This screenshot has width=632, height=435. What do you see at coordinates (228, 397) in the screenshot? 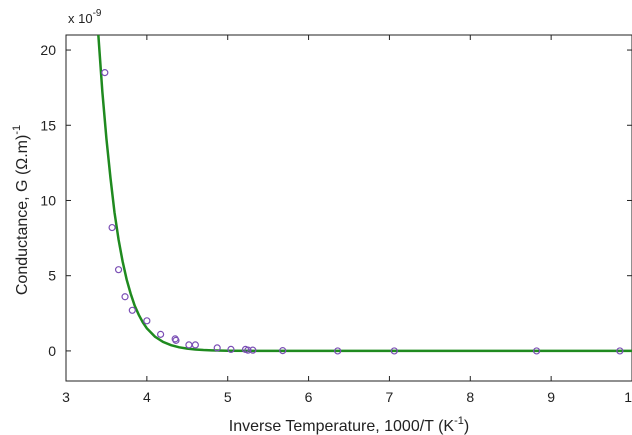
I see `x-tick-label: 5` at bounding box center [228, 397].